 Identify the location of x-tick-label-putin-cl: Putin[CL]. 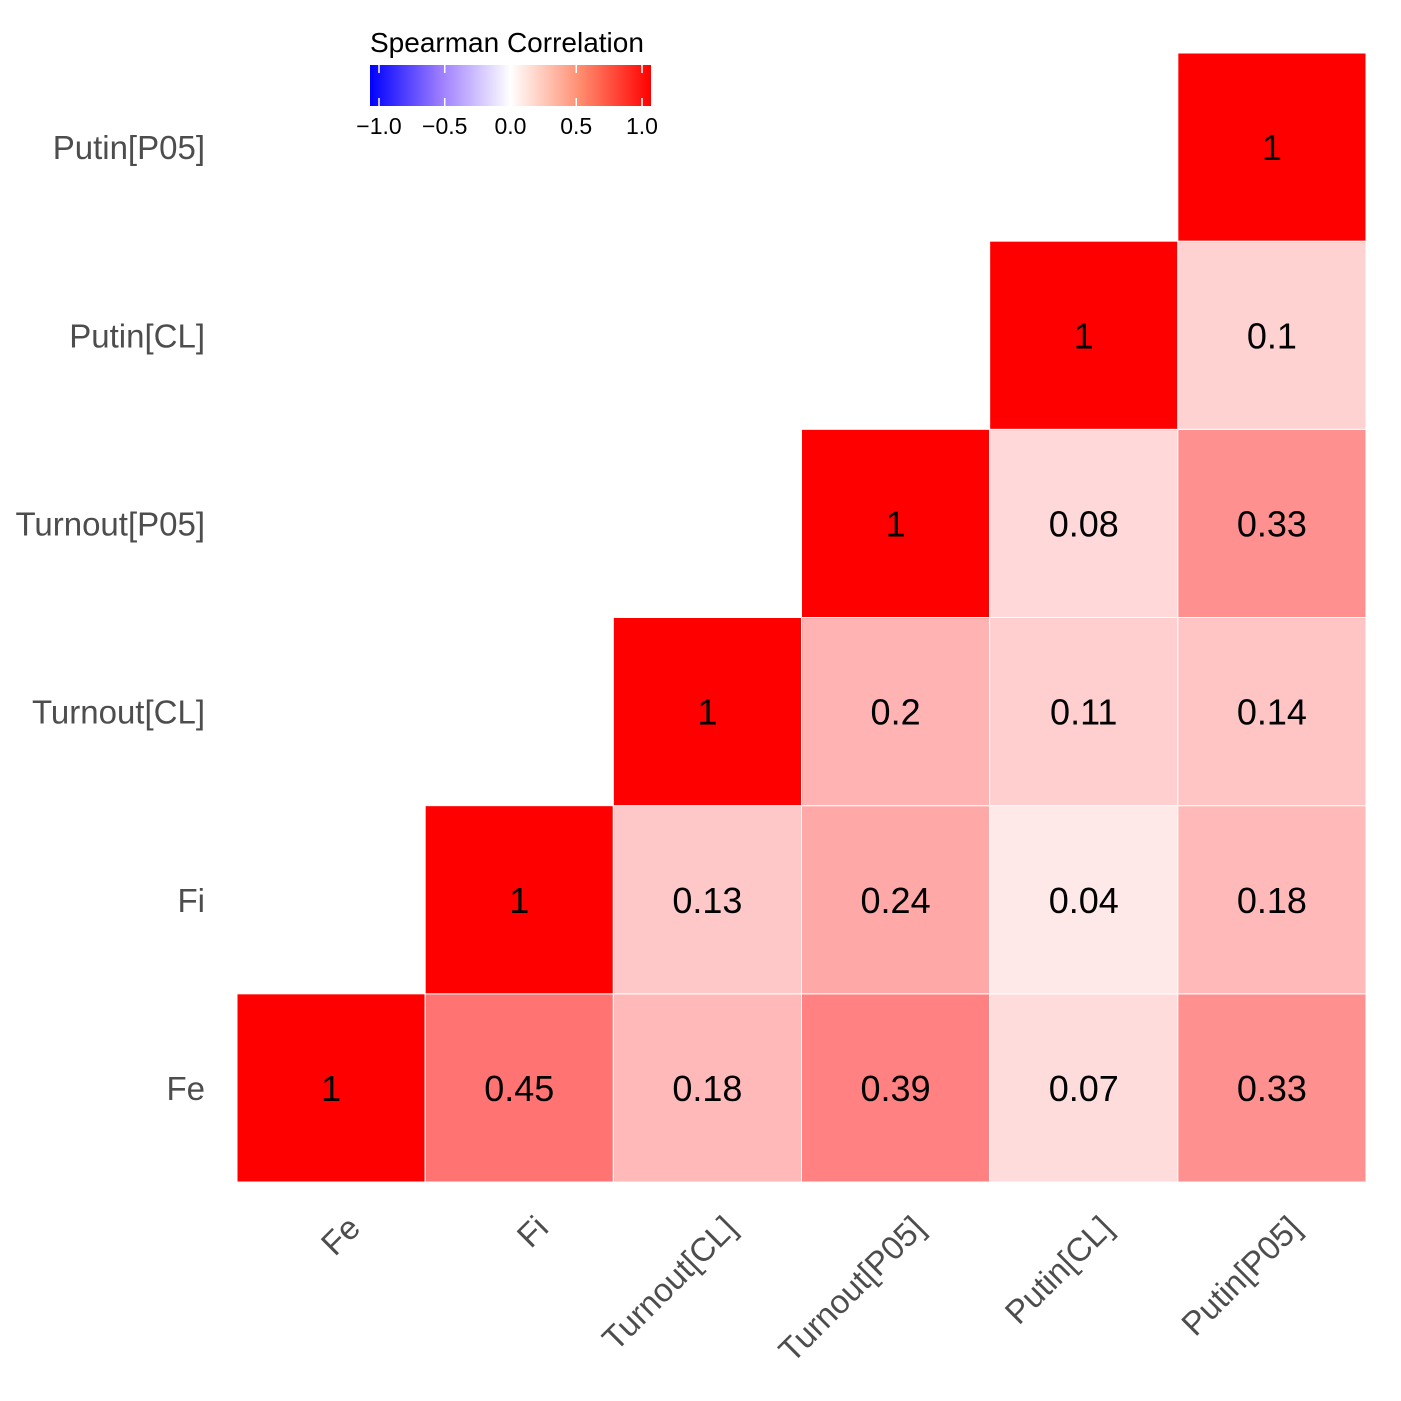
(1059, 1270).